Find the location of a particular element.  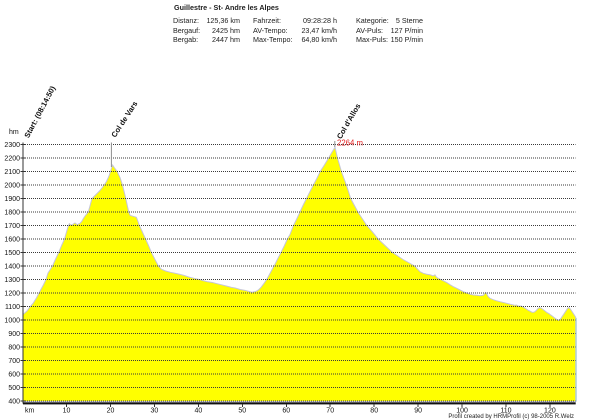

svg-text: 2300 is located at coordinates (12, 145).